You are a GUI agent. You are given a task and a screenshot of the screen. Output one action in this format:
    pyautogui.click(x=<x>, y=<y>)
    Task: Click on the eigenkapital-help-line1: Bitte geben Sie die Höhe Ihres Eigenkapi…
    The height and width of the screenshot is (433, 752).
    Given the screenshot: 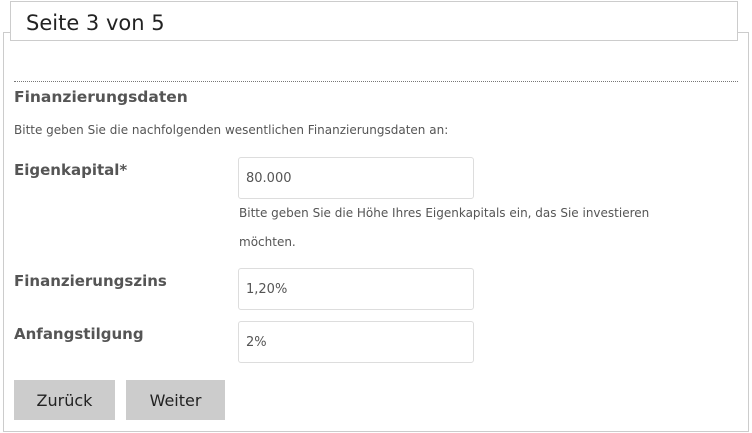 What is the action you would take?
    pyautogui.click(x=444, y=213)
    